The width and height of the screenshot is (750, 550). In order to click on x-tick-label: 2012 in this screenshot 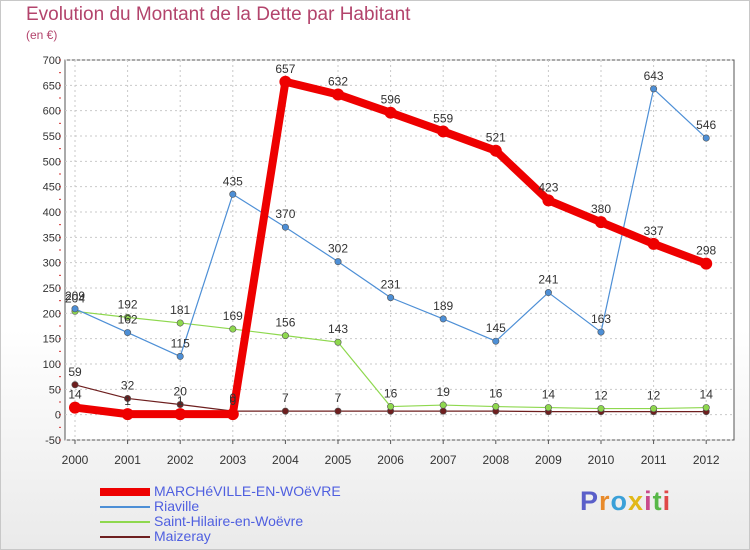, I will do `click(706, 460)`.